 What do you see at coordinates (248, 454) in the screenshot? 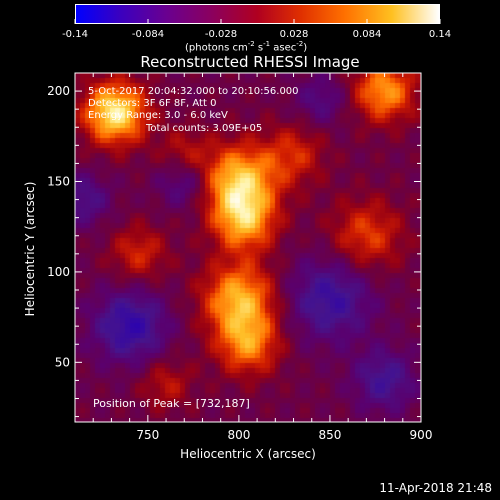
I see `x-axis-label: Heliocentric X (arcsec)` at bounding box center [248, 454].